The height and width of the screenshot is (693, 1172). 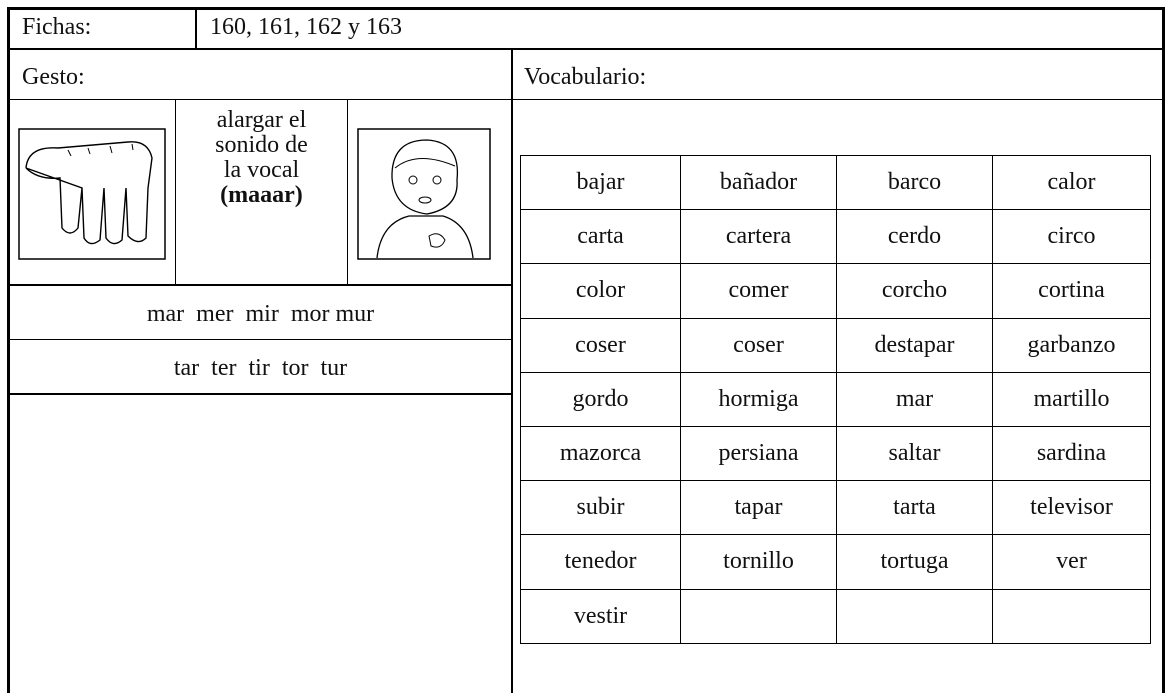 I want to click on vocabulario-label: Vocabulario:, so click(x=585, y=77).